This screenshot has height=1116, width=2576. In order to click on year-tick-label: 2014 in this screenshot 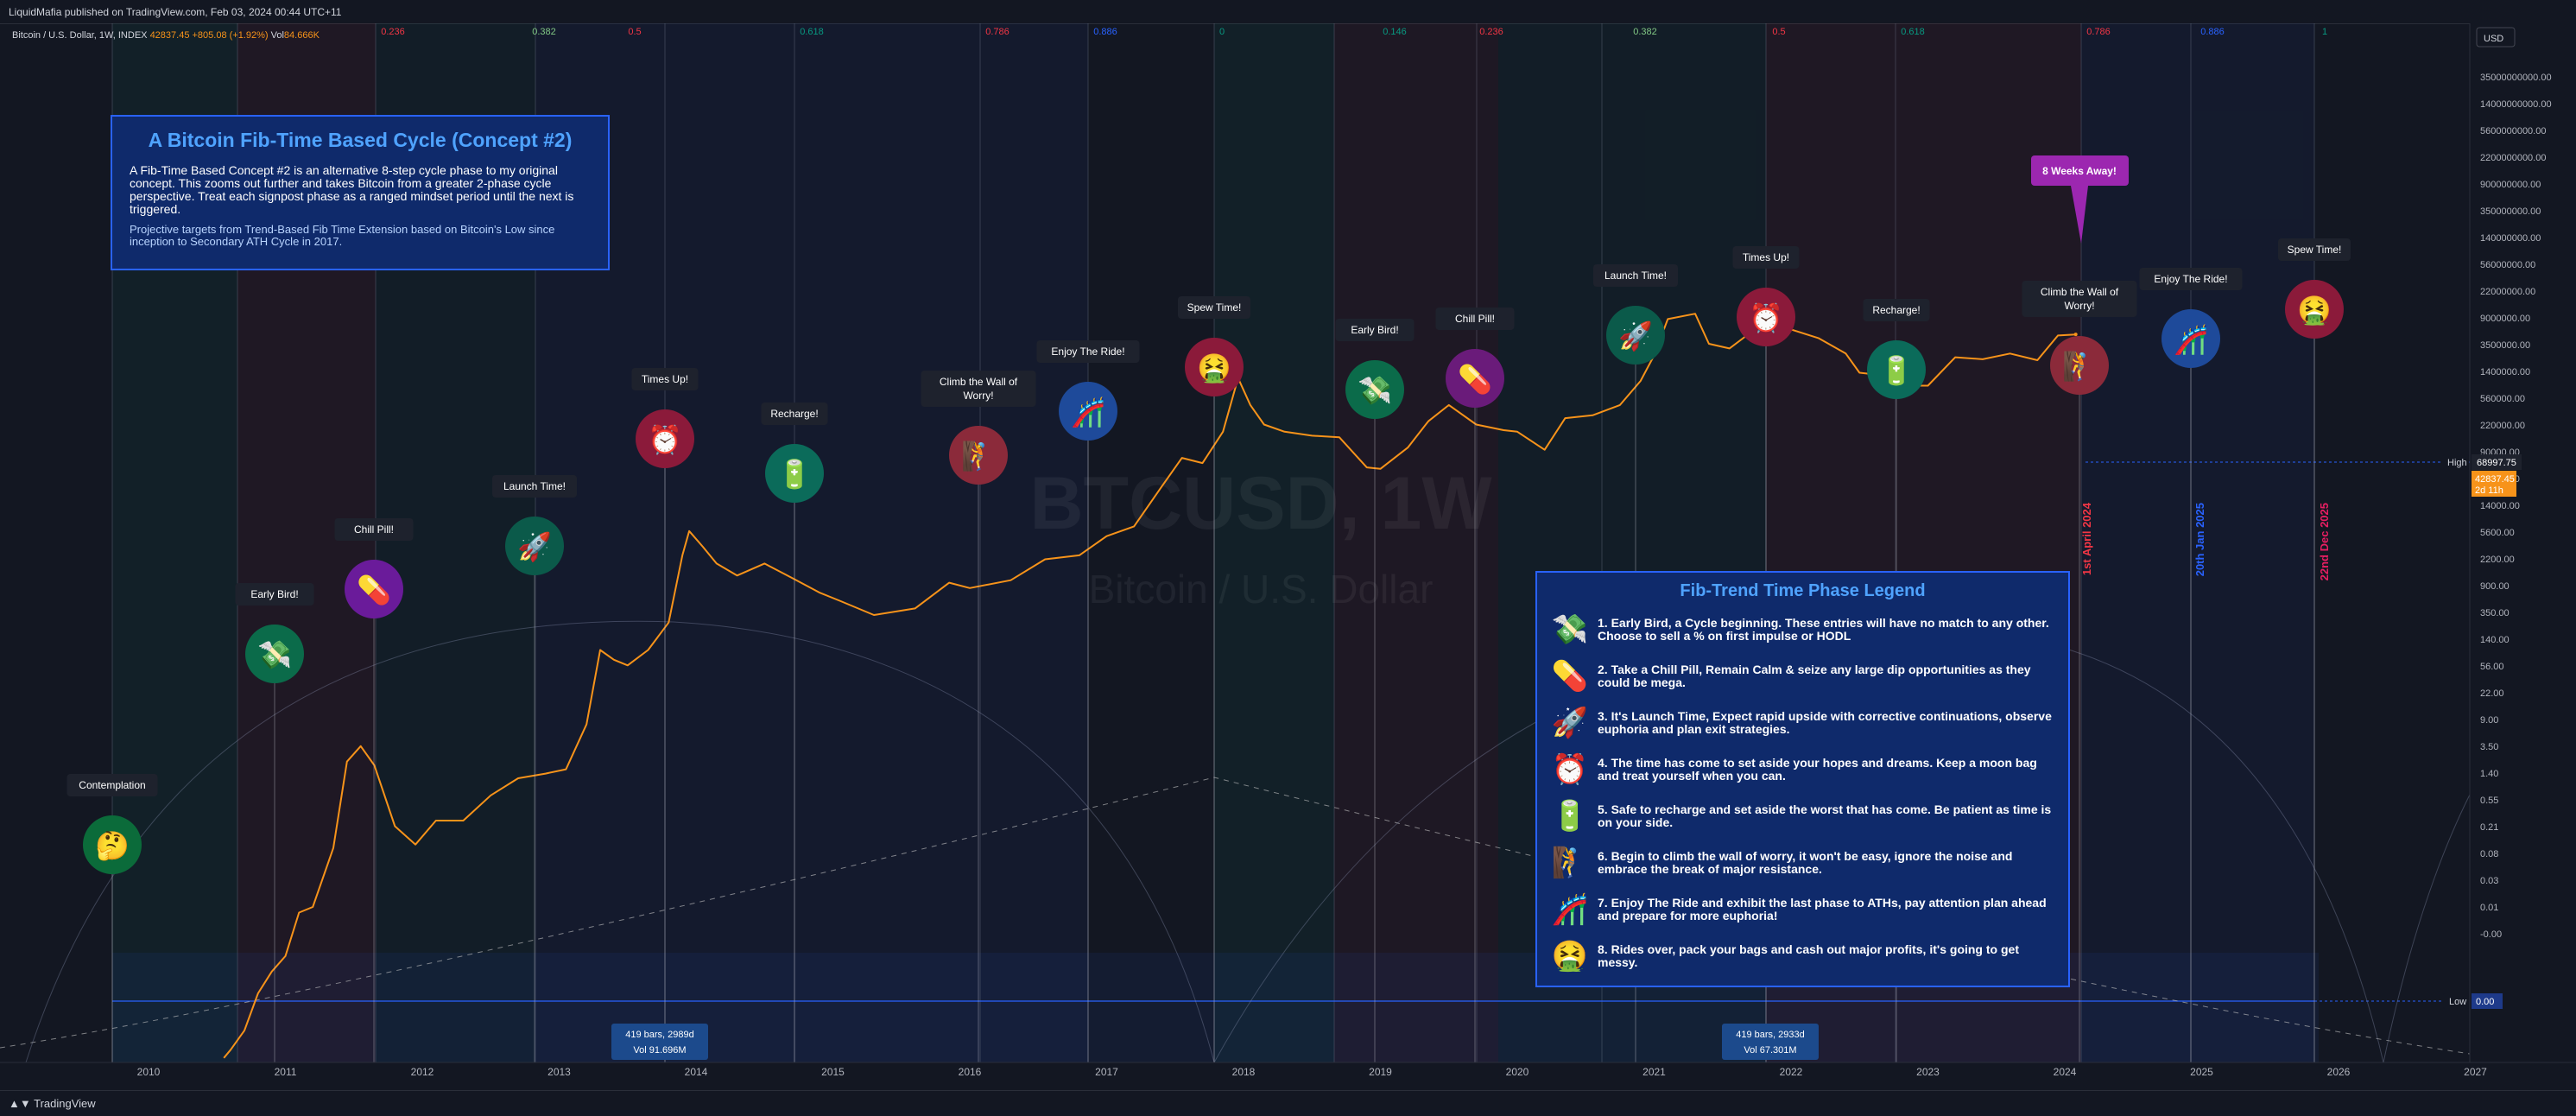, I will do `click(696, 1072)`.